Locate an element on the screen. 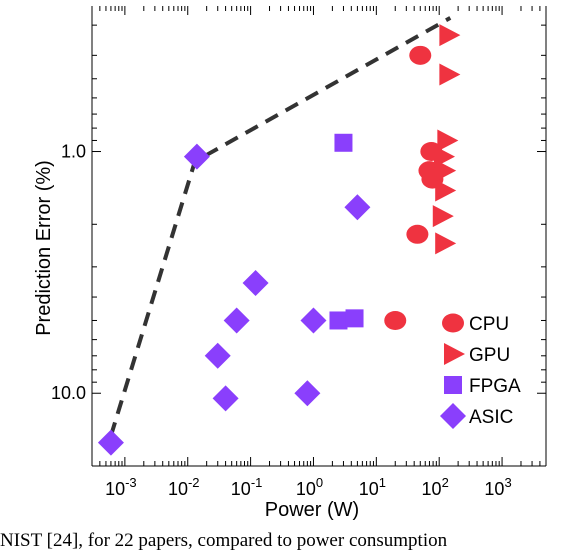 This screenshot has width=582, height=552. legend-fpga-marker is located at coordinates (453, 385).